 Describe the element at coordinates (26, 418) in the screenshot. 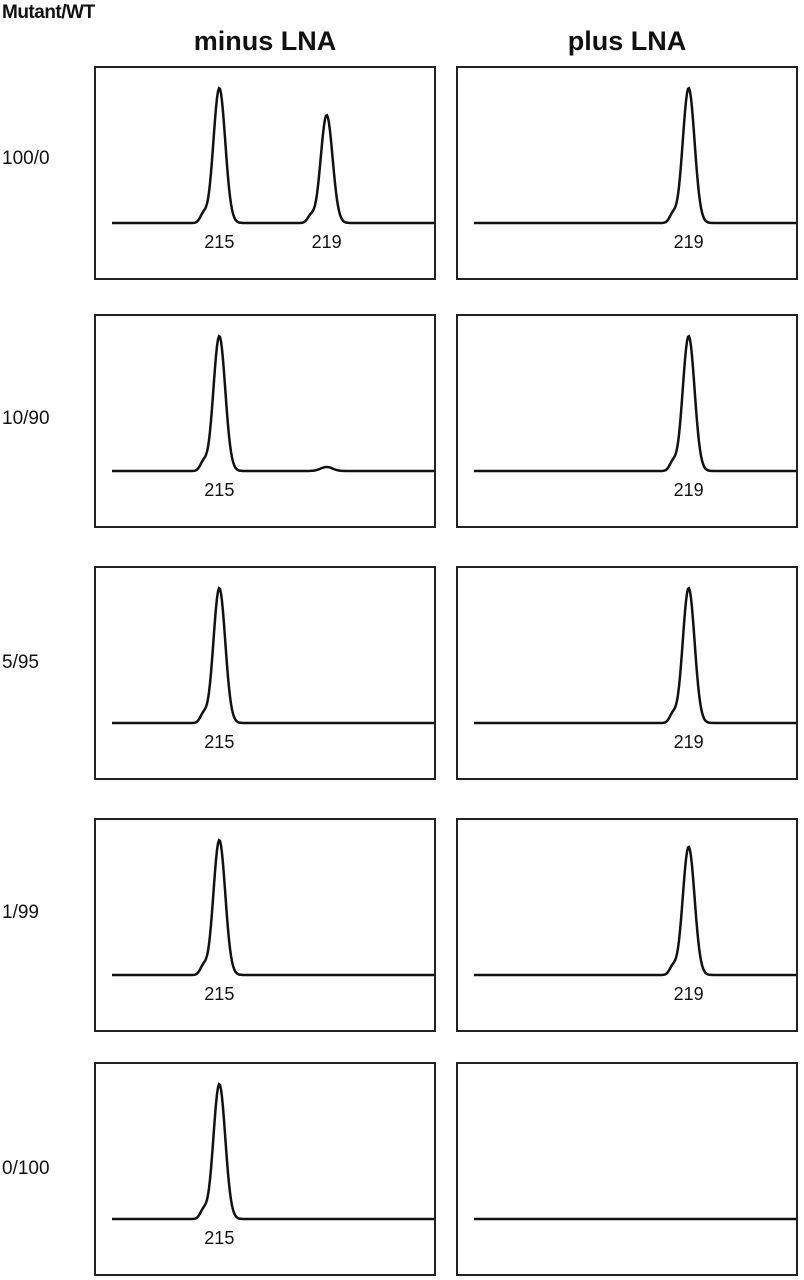

I see `row-label-10-90: 10/90` at that location.